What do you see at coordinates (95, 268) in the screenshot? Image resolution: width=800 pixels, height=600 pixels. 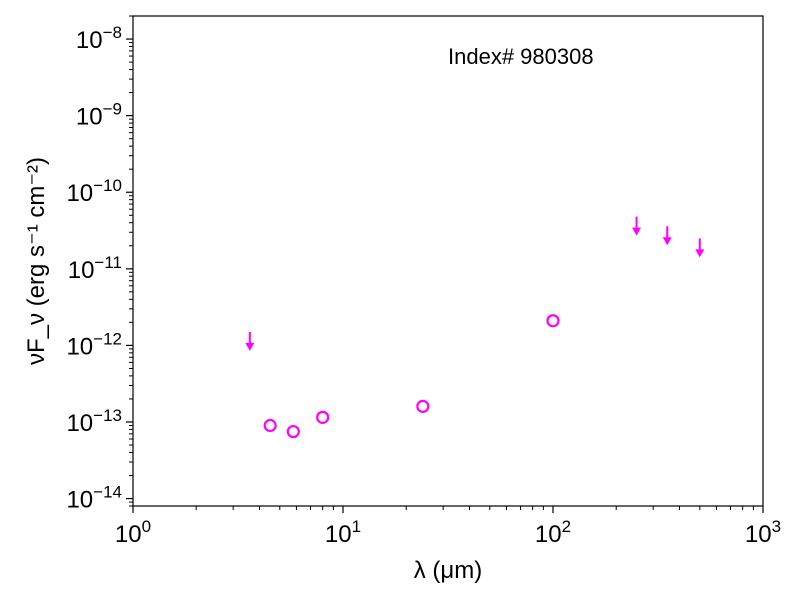 I see `y-tick-label: 10⁻¹¹` at bounding box center [95, 268].